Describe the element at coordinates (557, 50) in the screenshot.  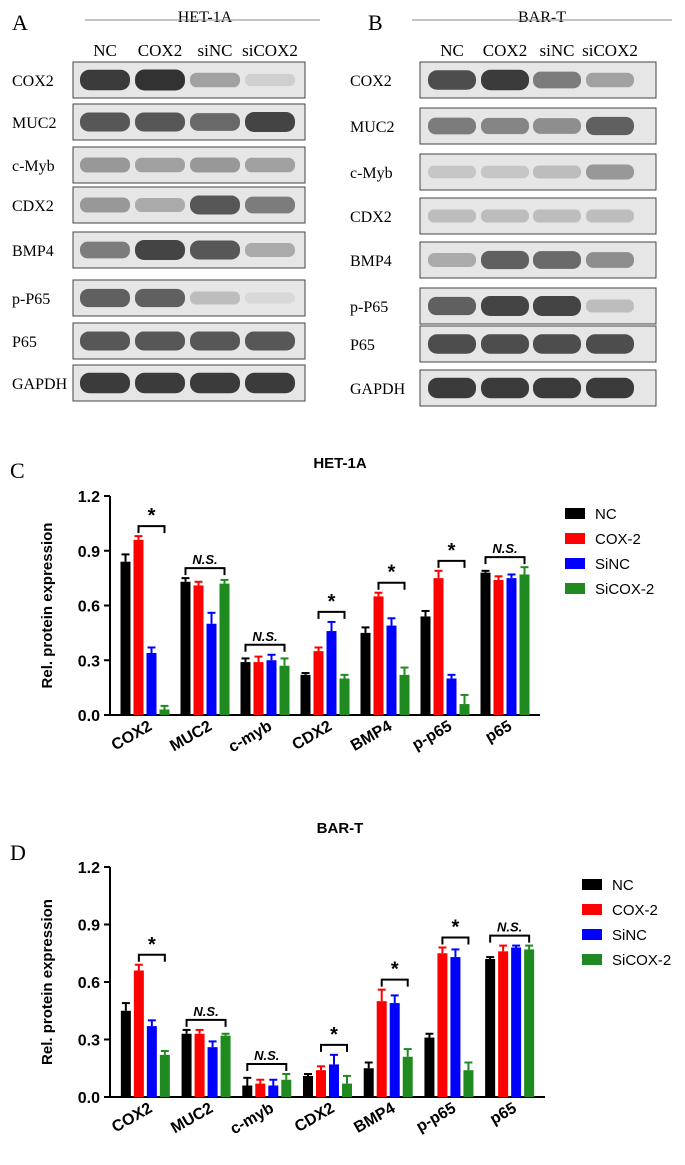
I see `lane-label: siNC` at that location.